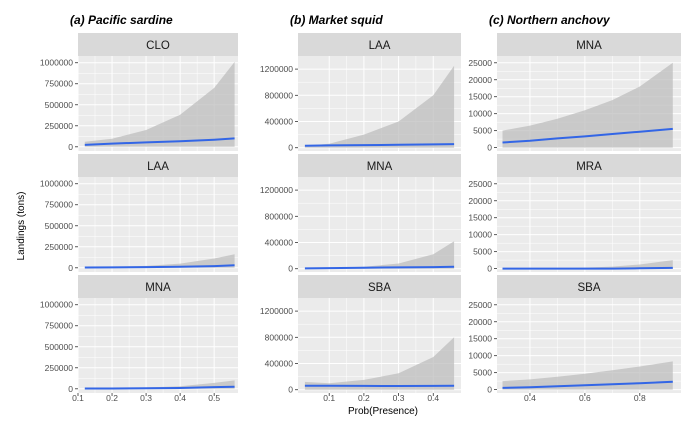  Describe the element at coordinates (21, 226) in the screenshot. I see `y-axis-title: Landings (tons)` at that location.